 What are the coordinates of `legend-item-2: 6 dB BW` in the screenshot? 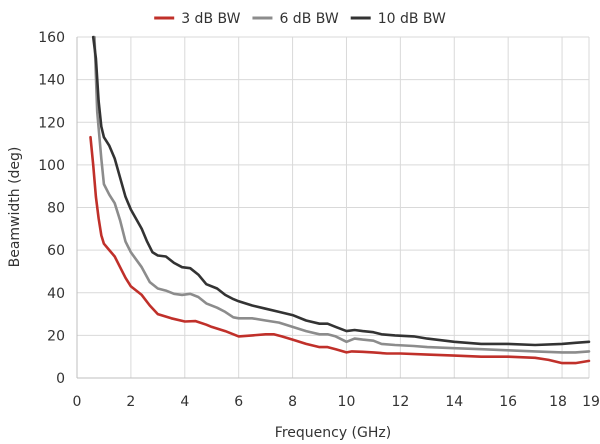 It's located at (295, 19).